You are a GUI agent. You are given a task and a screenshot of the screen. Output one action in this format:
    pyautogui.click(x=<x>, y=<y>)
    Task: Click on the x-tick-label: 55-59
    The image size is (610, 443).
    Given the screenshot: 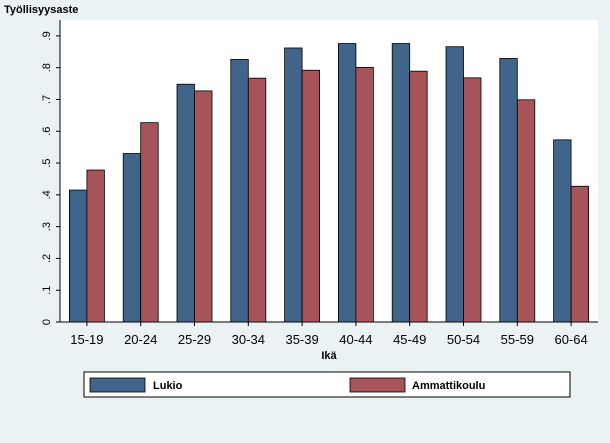 What is the action you would take?
    pyautogui.click(x=517, y=339)
    